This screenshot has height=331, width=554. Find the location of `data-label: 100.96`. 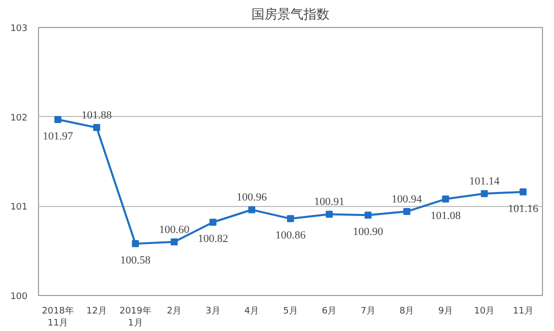

data-label: 100.96 is located at coordinates (252, 198).